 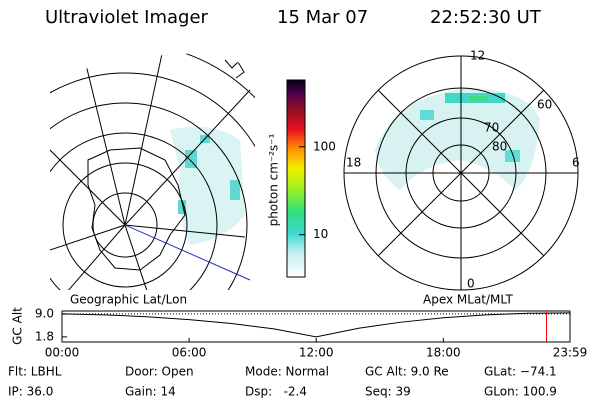 What do you see at coordinates (30, 392) in the screenshot?
I see `info-field: IP: 36.0` at bounding box center [30, 392].